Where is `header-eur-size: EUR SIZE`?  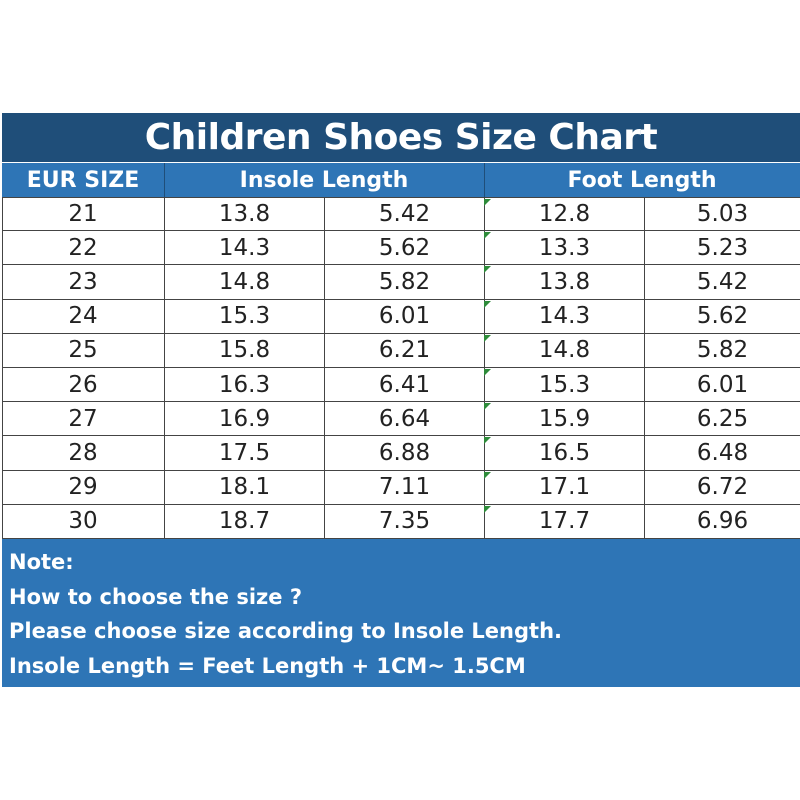
header-eur-size: EUR SIZE is located at coordinates (83, 180).